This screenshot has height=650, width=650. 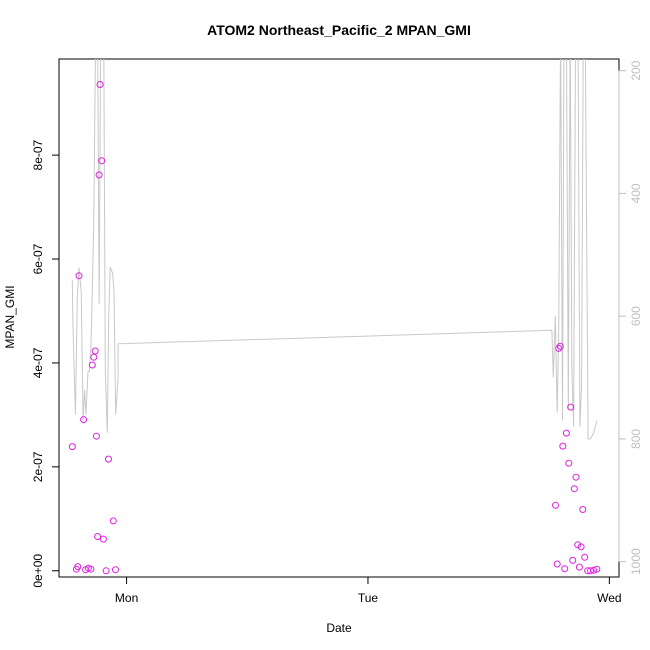 What do you see at coordinates (636, 70) in the screenshot?
I see `y2-tick-label: 200` at bounding box center [636, 70].